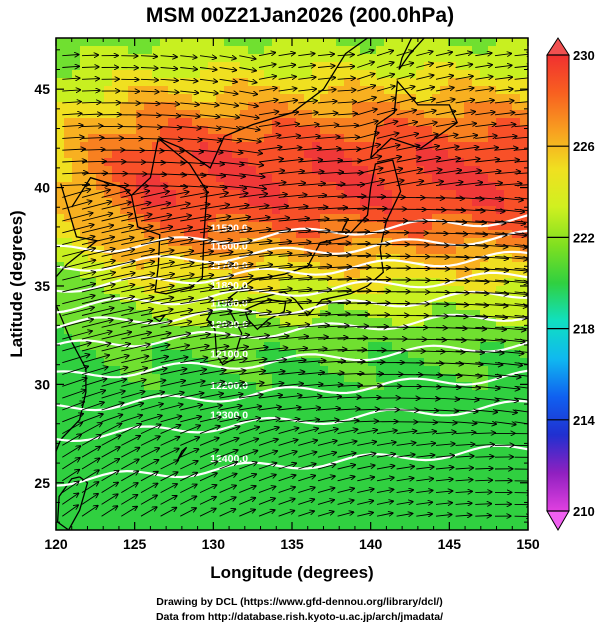 The height and width of the screenshot is (625, 599). Describe the element at coordinates (584, 329) in the screenshot. I see `colorbar-tick-label: 218` at that location.